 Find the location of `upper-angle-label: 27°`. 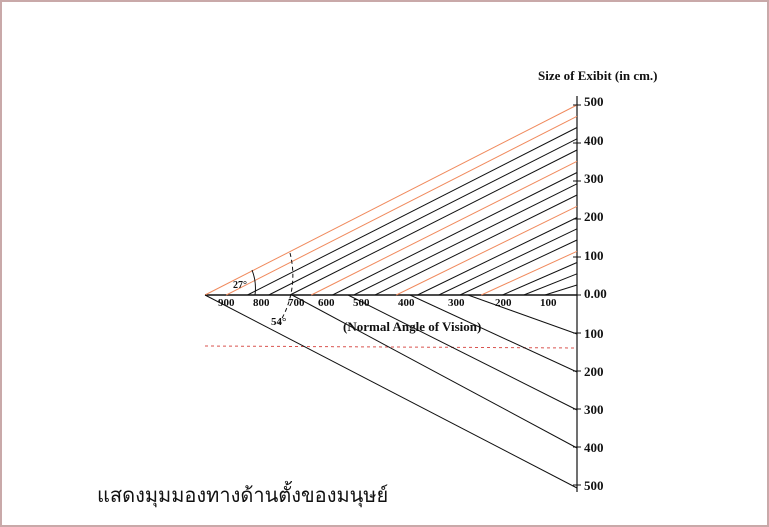

upper-angle-label: 27° is located at coordinates (240, 285).